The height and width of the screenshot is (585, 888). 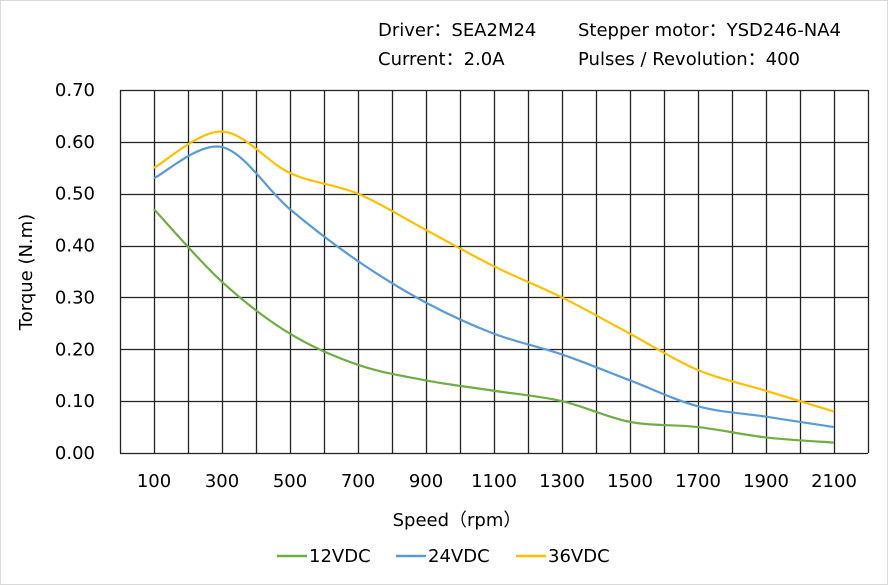 I want to click on y-tick-label: 0.70, so click(x=75, y=90).